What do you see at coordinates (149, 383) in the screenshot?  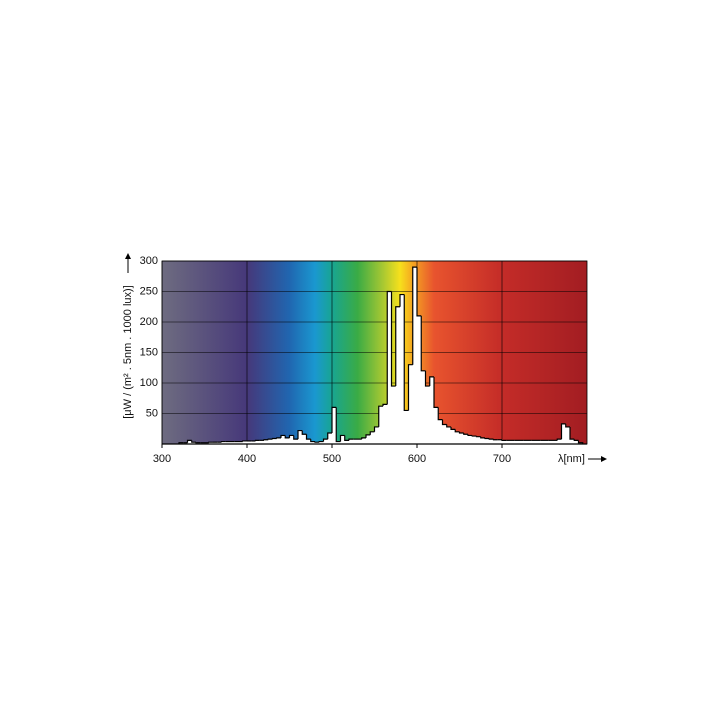 I see `y-tick-label: 100` at bounding box center [149, 383].